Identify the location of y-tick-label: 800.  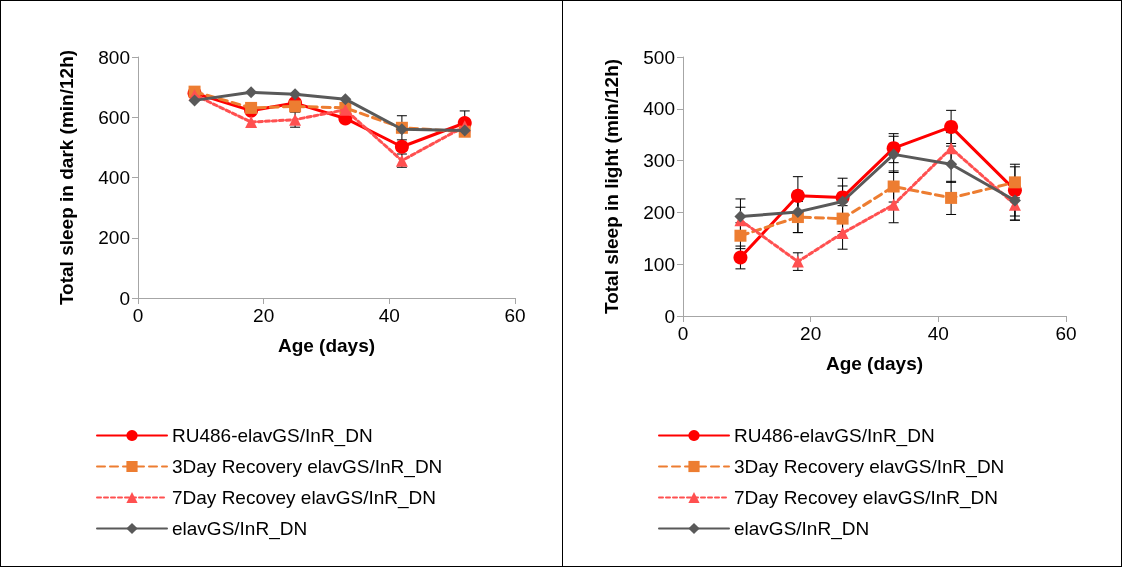
(114, 57).